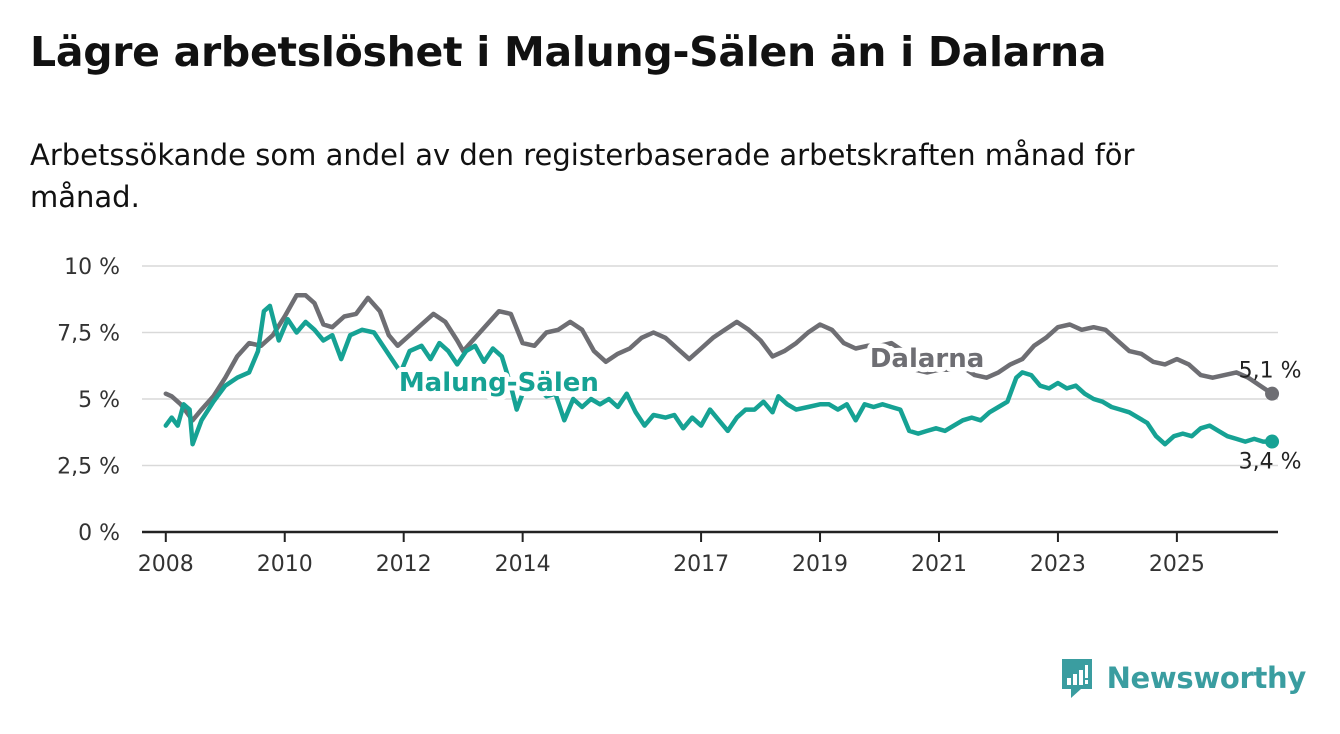 This screenshot has height=734, width=1340. What do you see at coordinates (1058, 564) in the screenshot?
I see `x-tick-label: 2023` at bounding box center [1058, 564].